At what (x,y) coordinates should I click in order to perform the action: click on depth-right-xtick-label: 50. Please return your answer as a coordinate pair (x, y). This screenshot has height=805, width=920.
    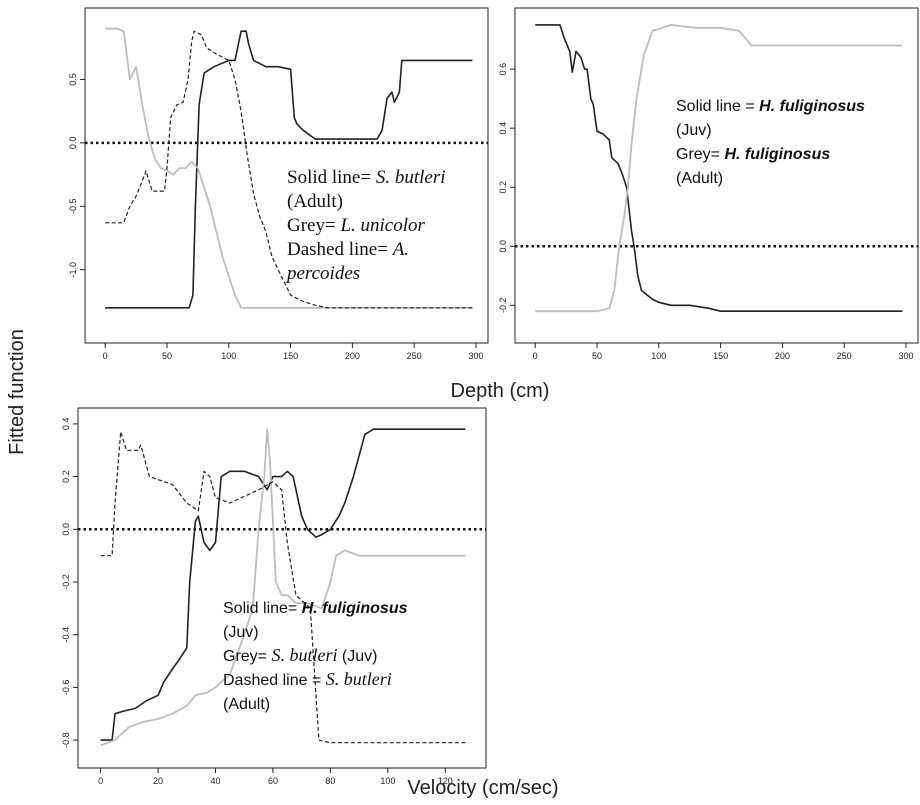
    Looking at the image, I should click on (597, 356).